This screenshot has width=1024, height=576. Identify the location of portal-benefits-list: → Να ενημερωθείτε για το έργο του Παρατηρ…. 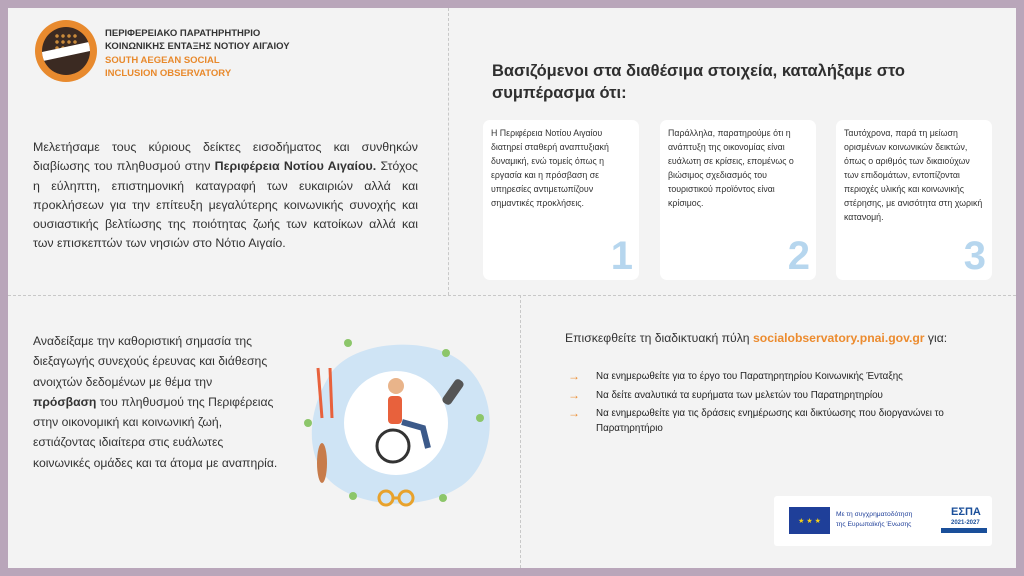
(786, 402).